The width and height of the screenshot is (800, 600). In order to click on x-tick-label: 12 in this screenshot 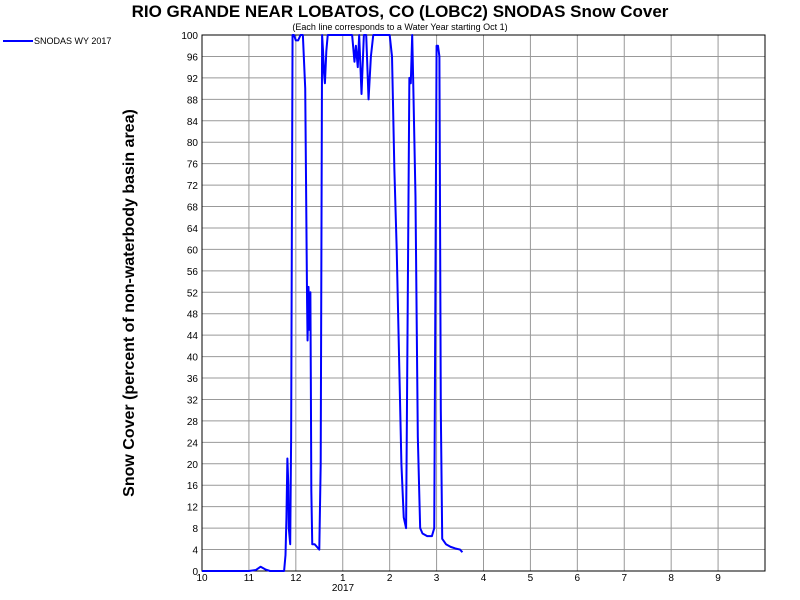, I will do `click(296, 578)`.